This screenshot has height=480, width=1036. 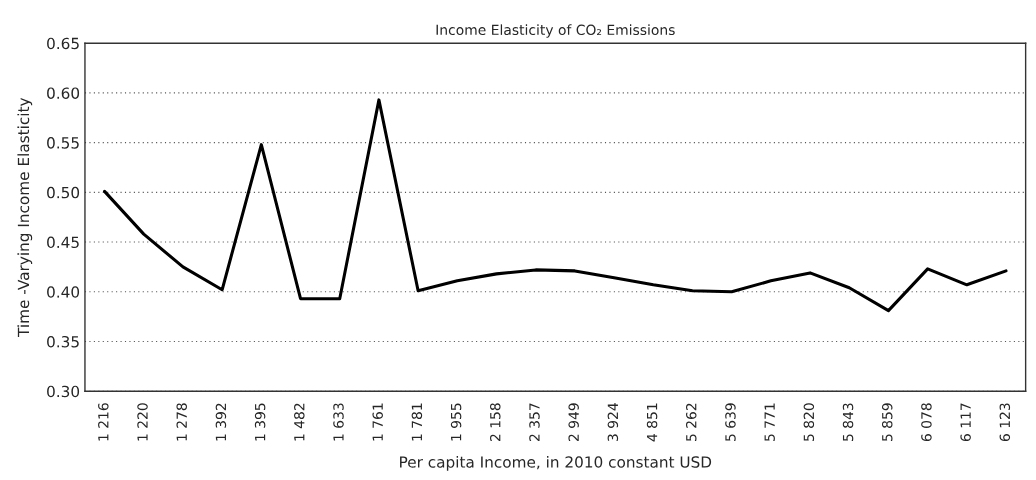 I want to click on y-tick-label: 0.50, so click(x=63, y=192).